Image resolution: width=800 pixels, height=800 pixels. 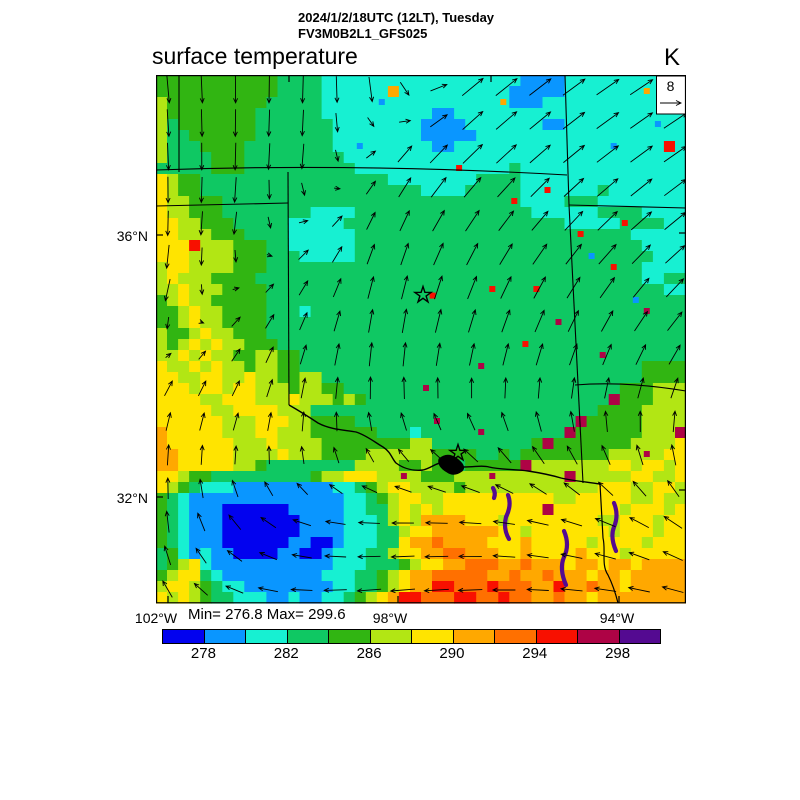 I want to click on lon-tick-label: 102°W, so click(x=156, y=618).